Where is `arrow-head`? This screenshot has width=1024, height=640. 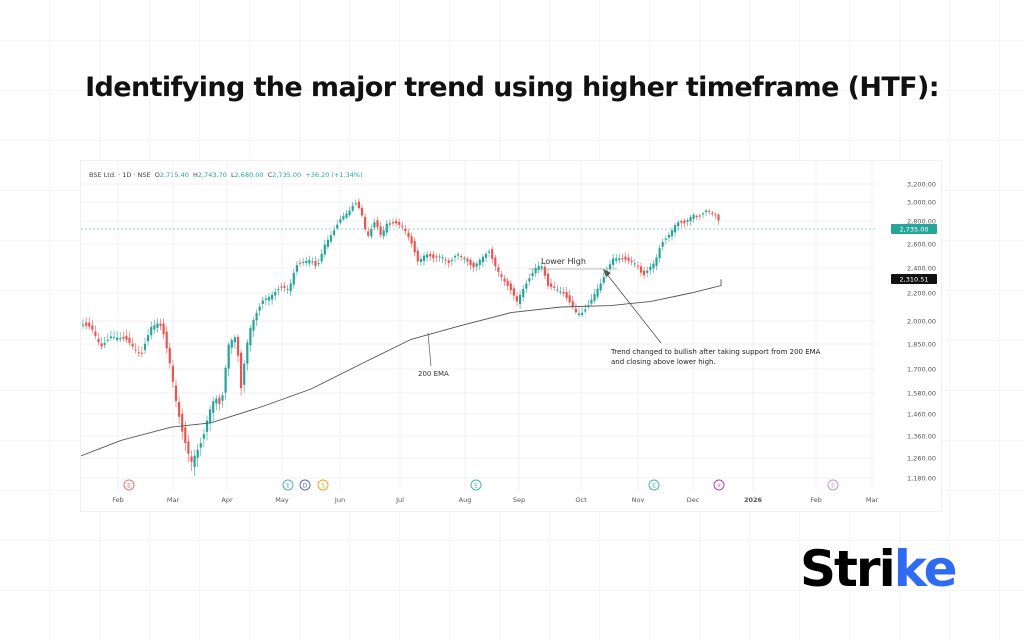 arrow-head is located at coordinates (607, 273).